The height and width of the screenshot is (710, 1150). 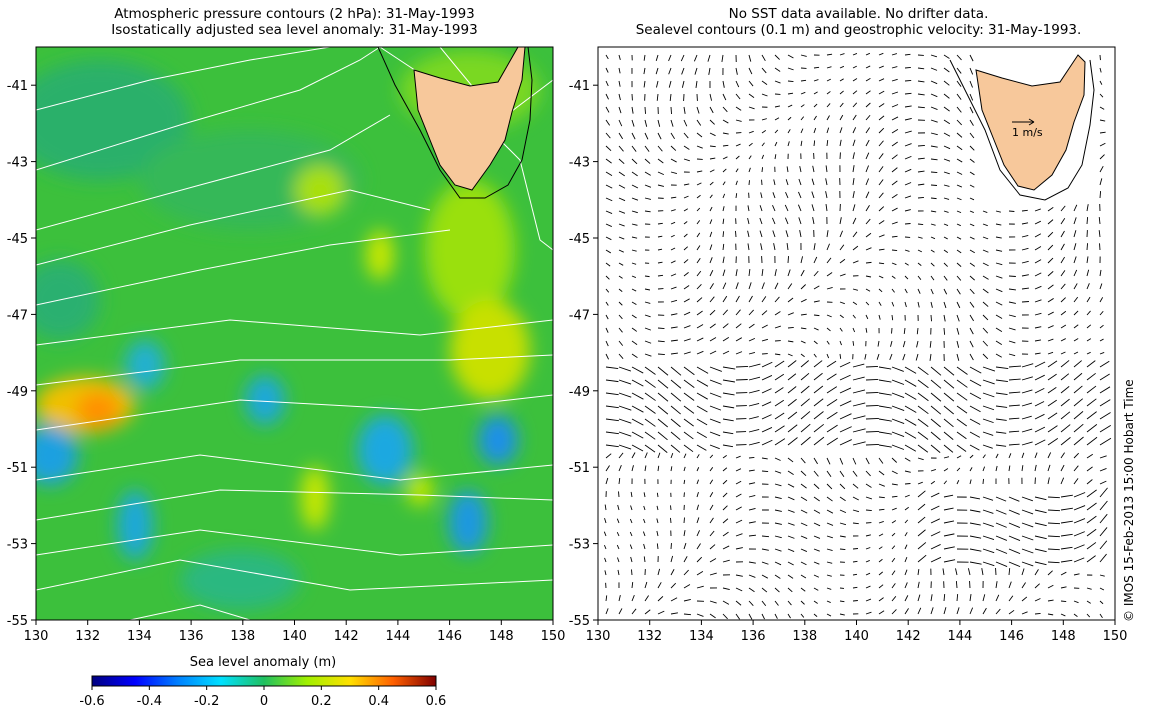 I want to click on coastline-contour-left, so click(x=455, y=123).